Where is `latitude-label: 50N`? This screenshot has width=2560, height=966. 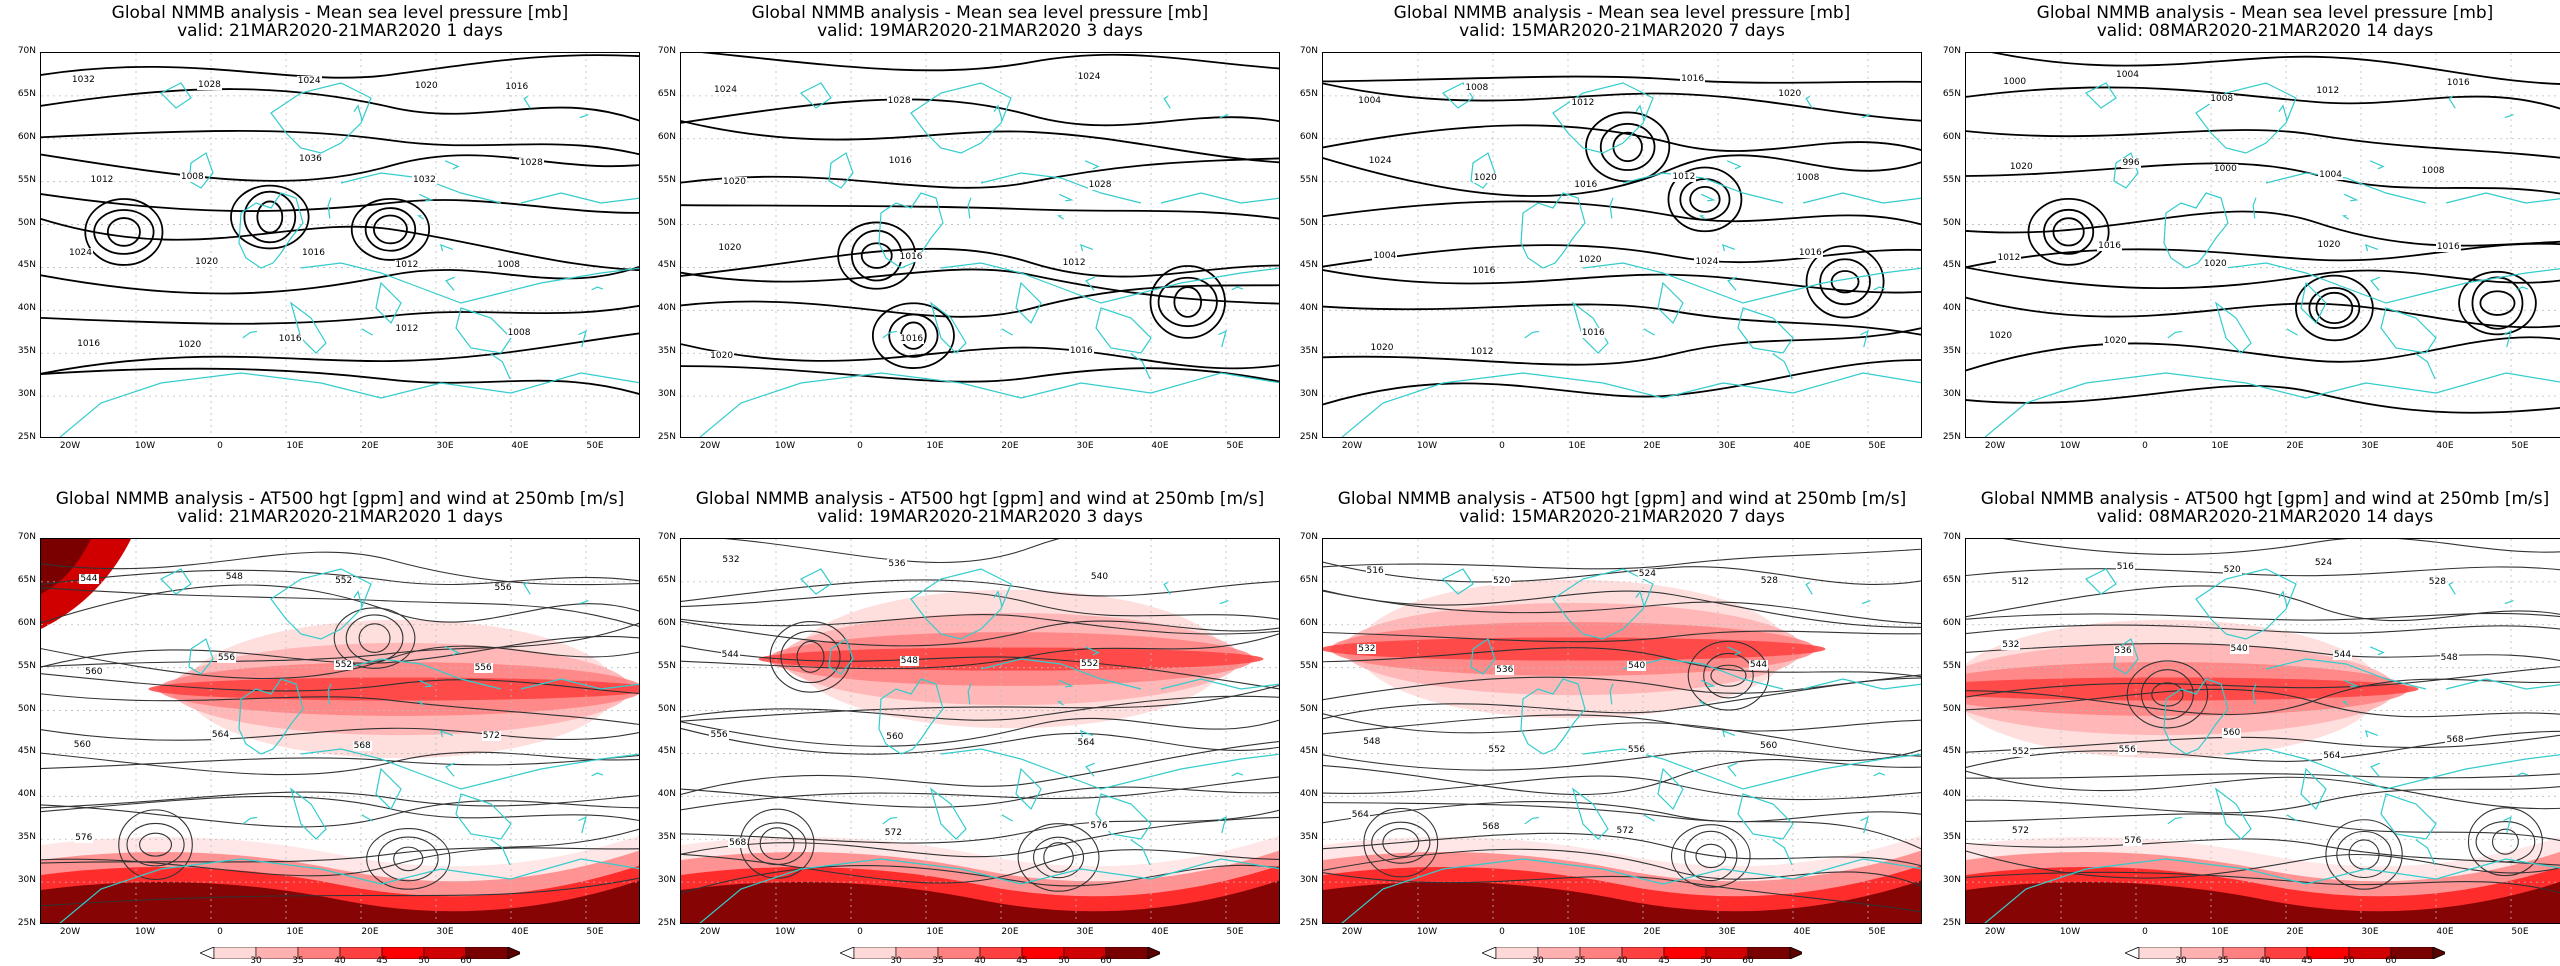
latitude-label: 50N is located at coordinates (1951, 222).